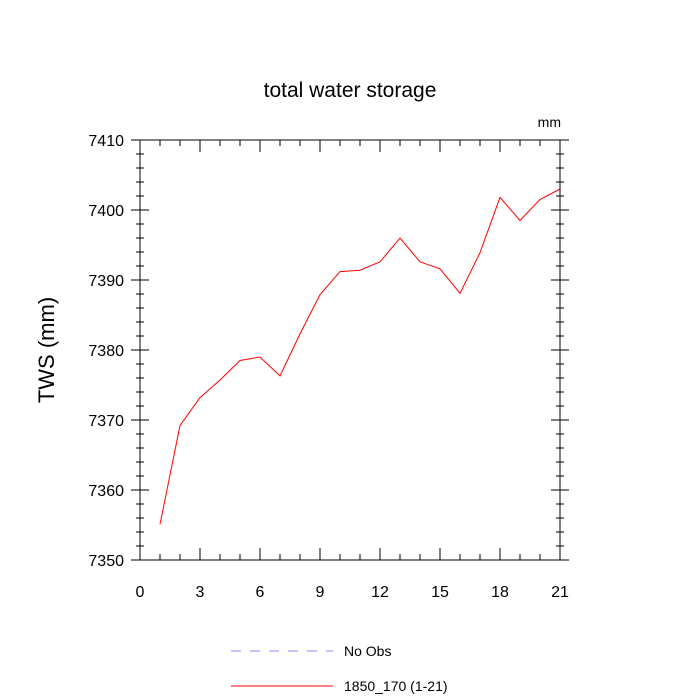 This screenshot has width=700, height=700. I want to click on x-tick-label: 21, so click(560, 592).